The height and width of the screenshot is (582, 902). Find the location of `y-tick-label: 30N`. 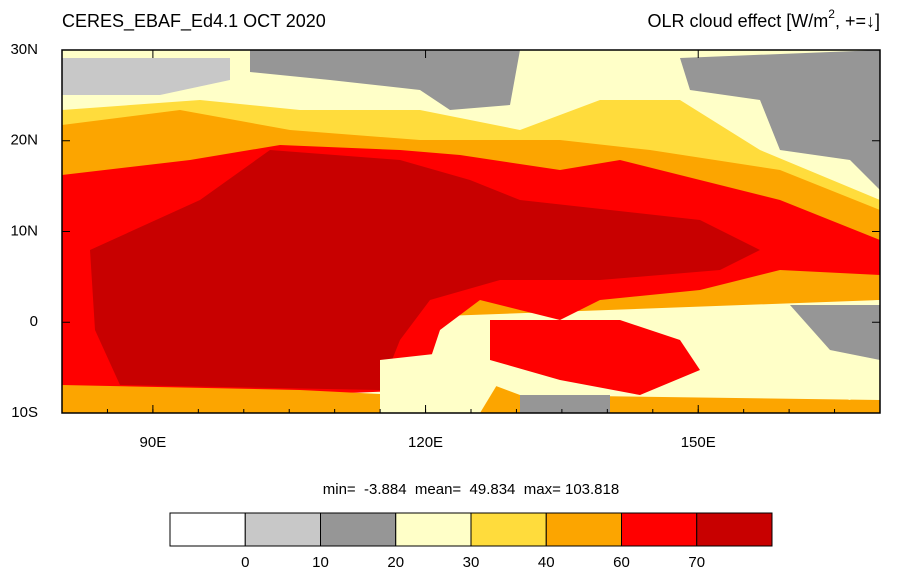

y-tick-label: 30N is located at coordinates (24, 49).